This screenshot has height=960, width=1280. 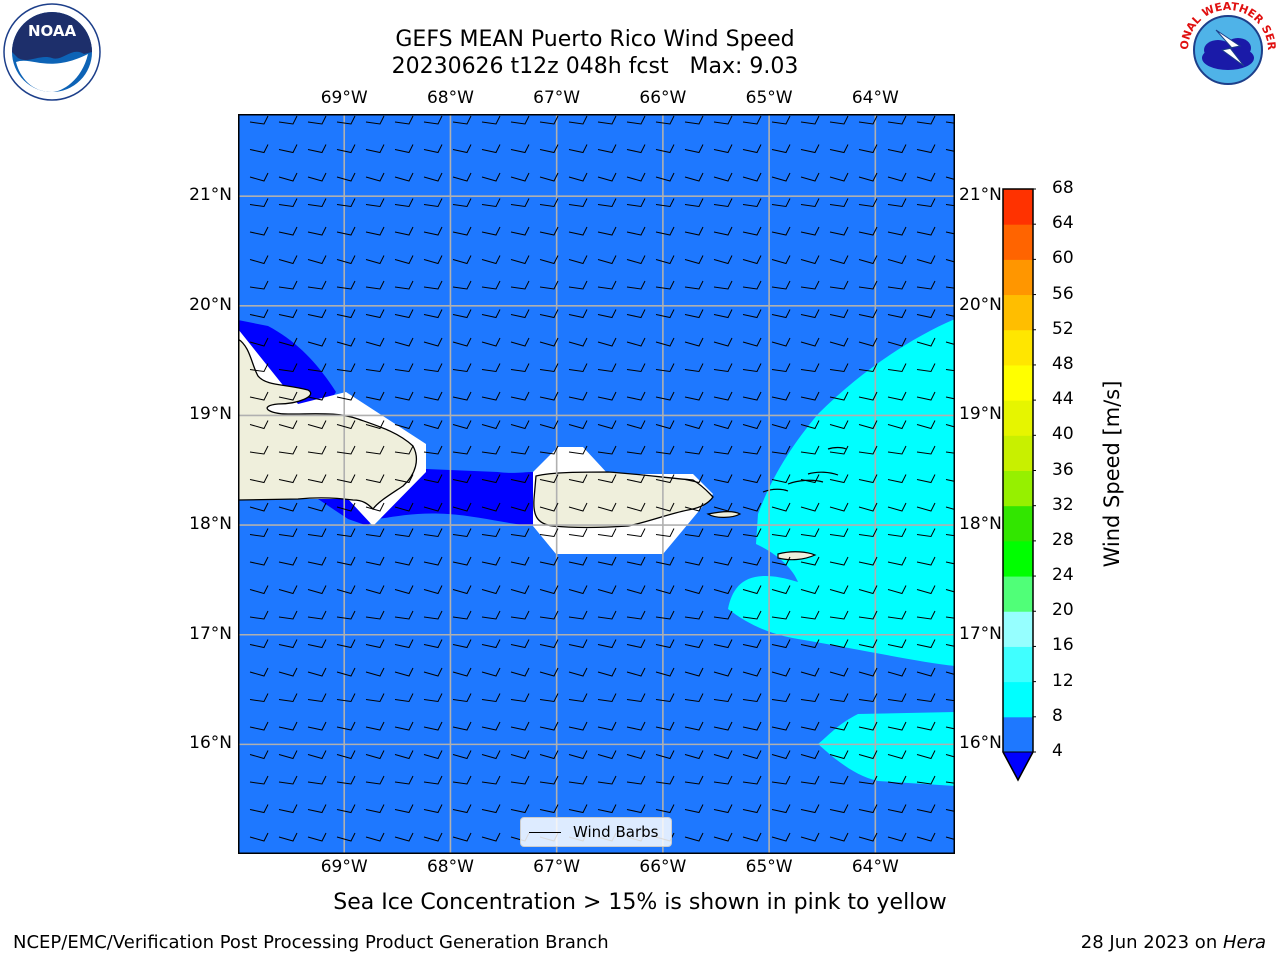 I want to click on colorbar-tick-label: 20, so click(x=1063, y=610).